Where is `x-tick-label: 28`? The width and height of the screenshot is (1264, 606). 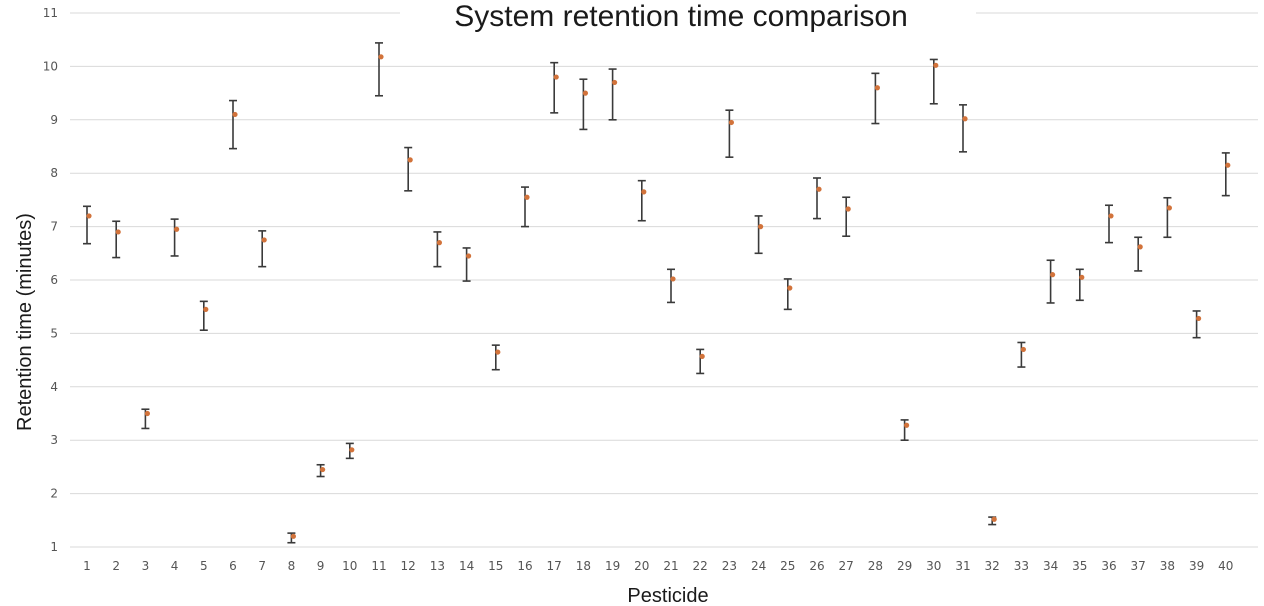
x-tick-label: 28 is located at coordinates (875, 566).